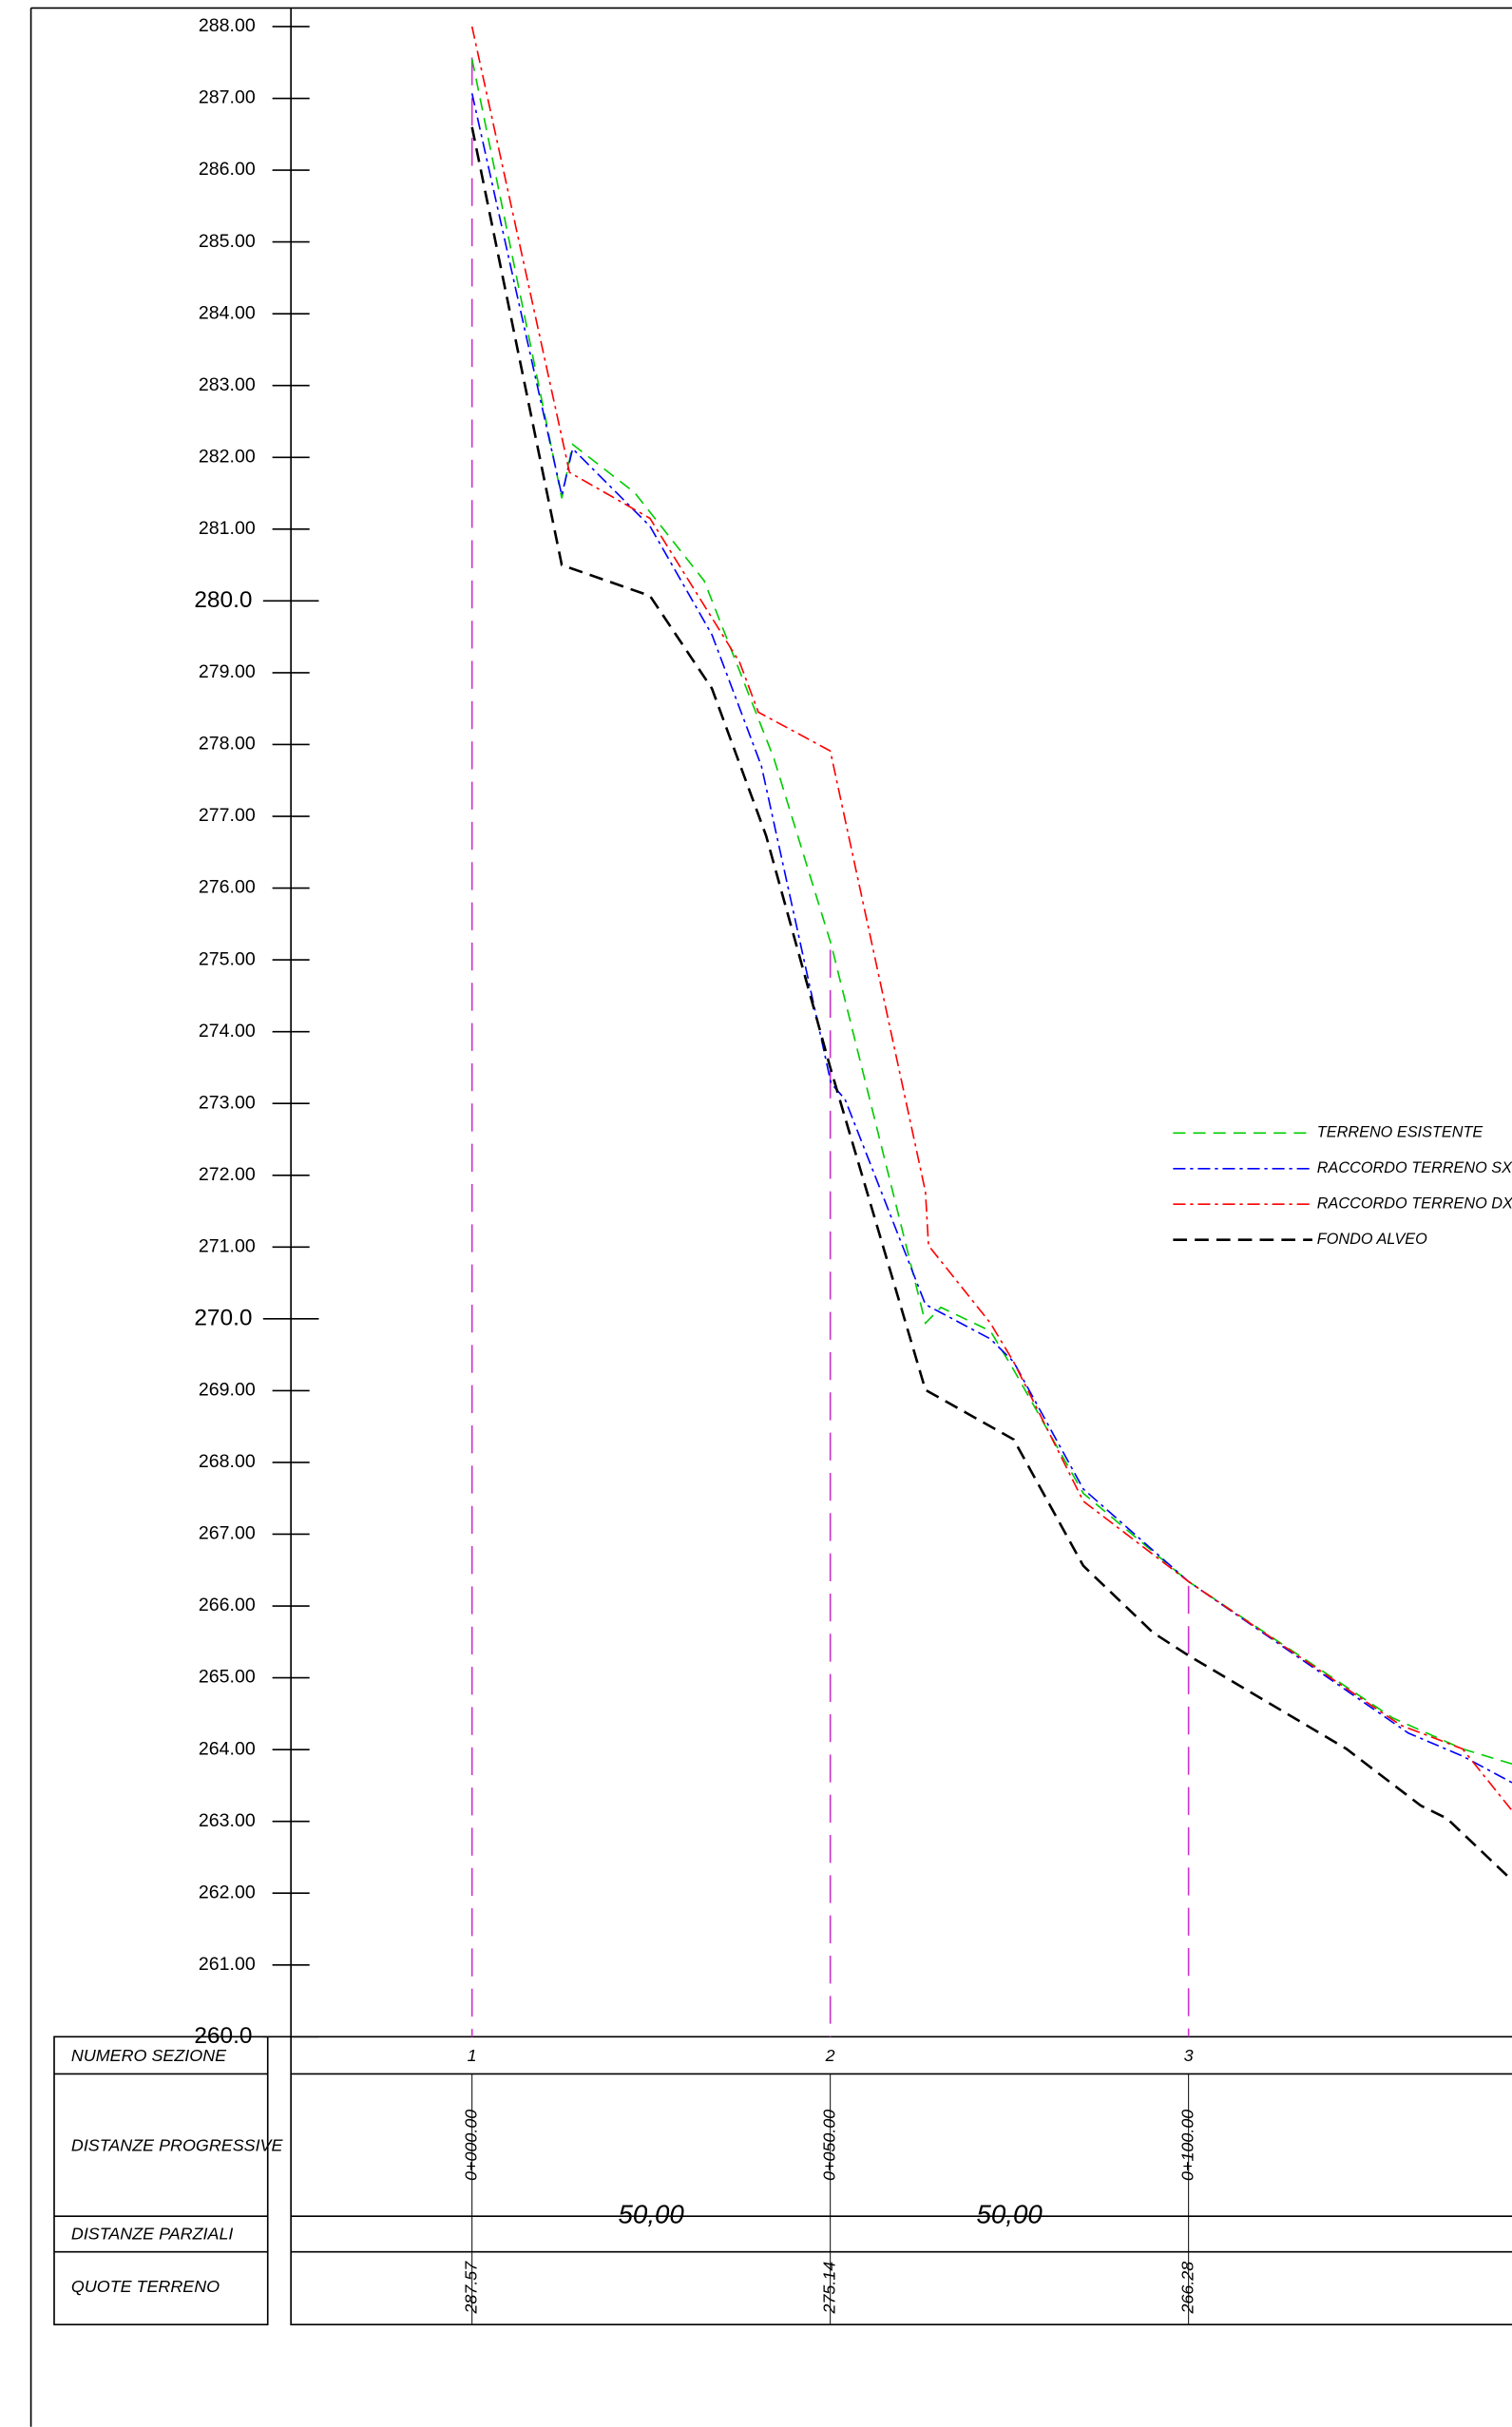  Describe the element at coordinates (227, 25) in the screenshot. I see `y-tick-label: 288.00` at that location.